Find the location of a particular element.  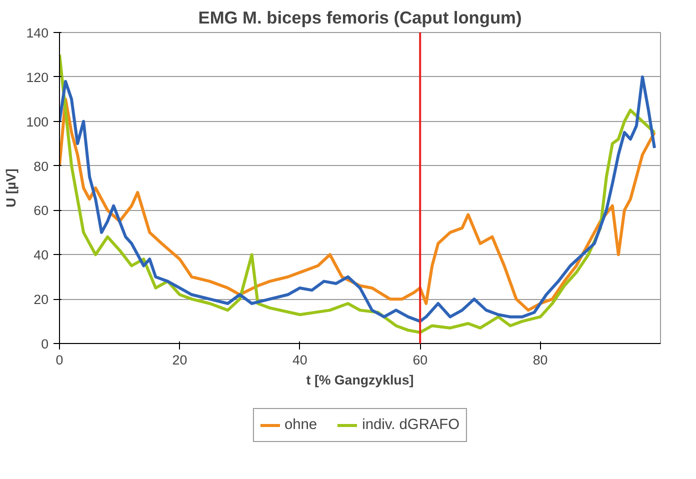

chart-title: EMG M. biceps femoris (Caput longum) is located at coordinates (360, 18).